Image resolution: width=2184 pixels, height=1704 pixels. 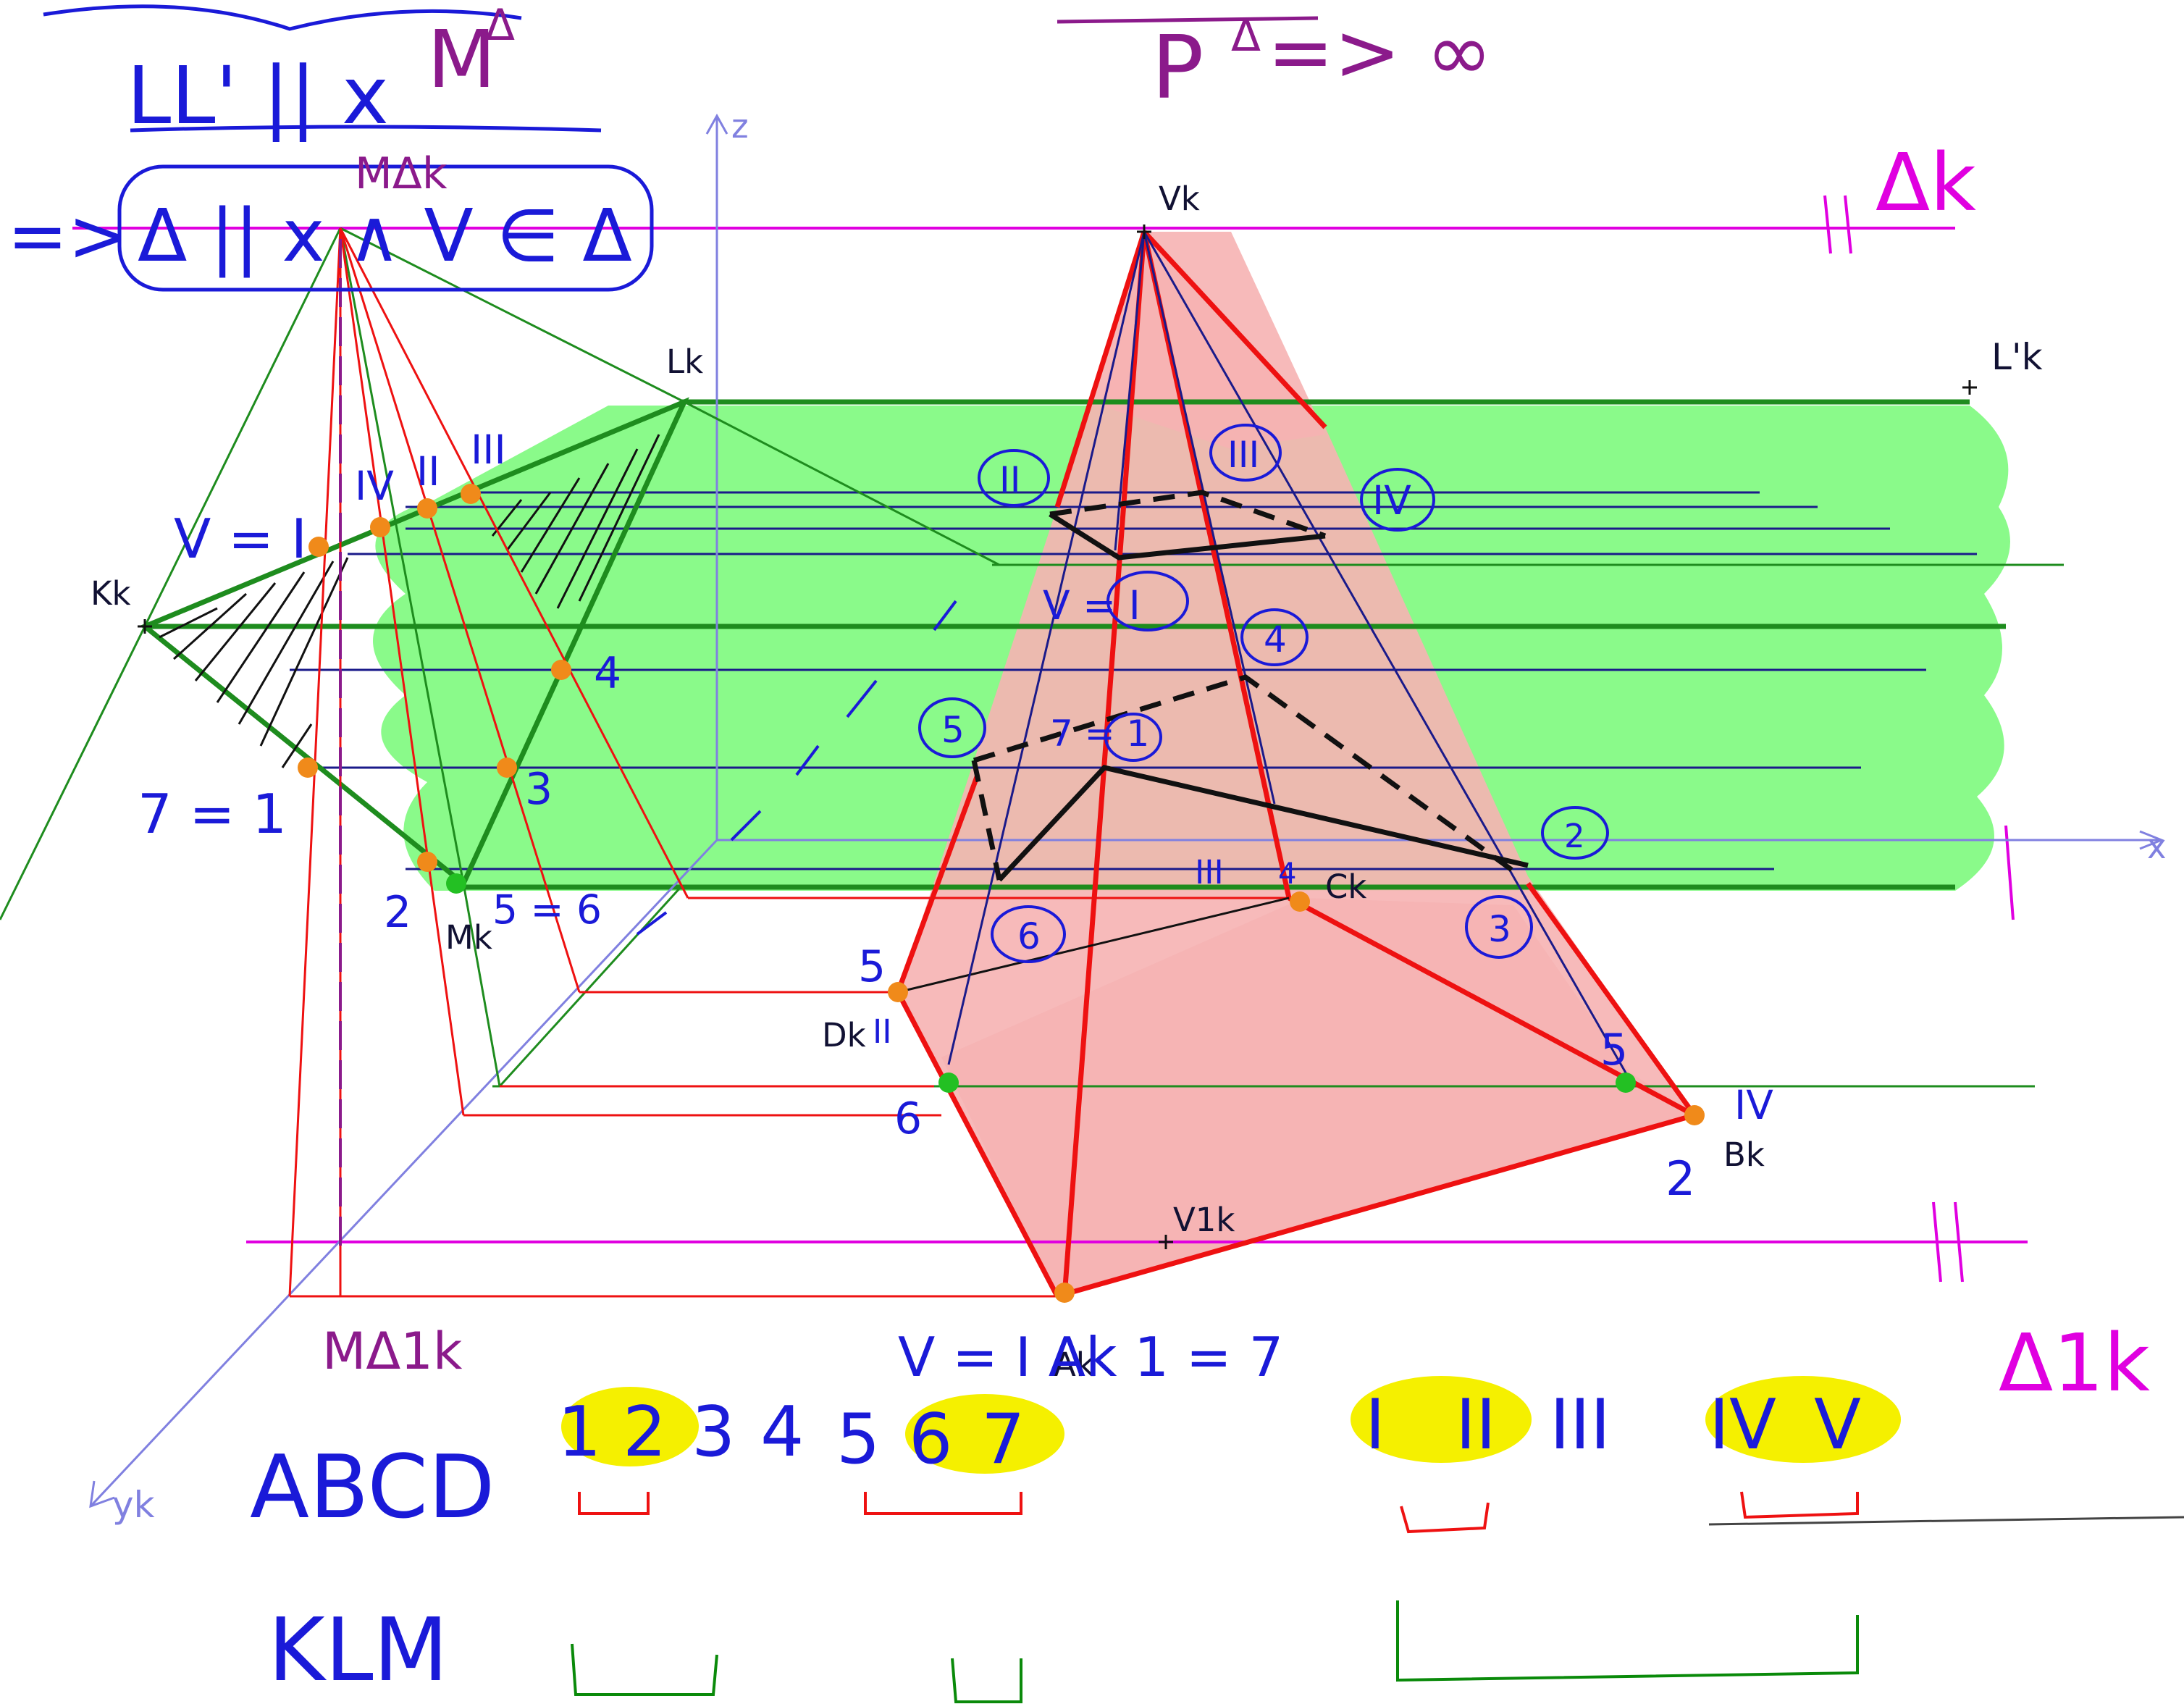 I want to click on note-m: M, so click(x=462, y=59).